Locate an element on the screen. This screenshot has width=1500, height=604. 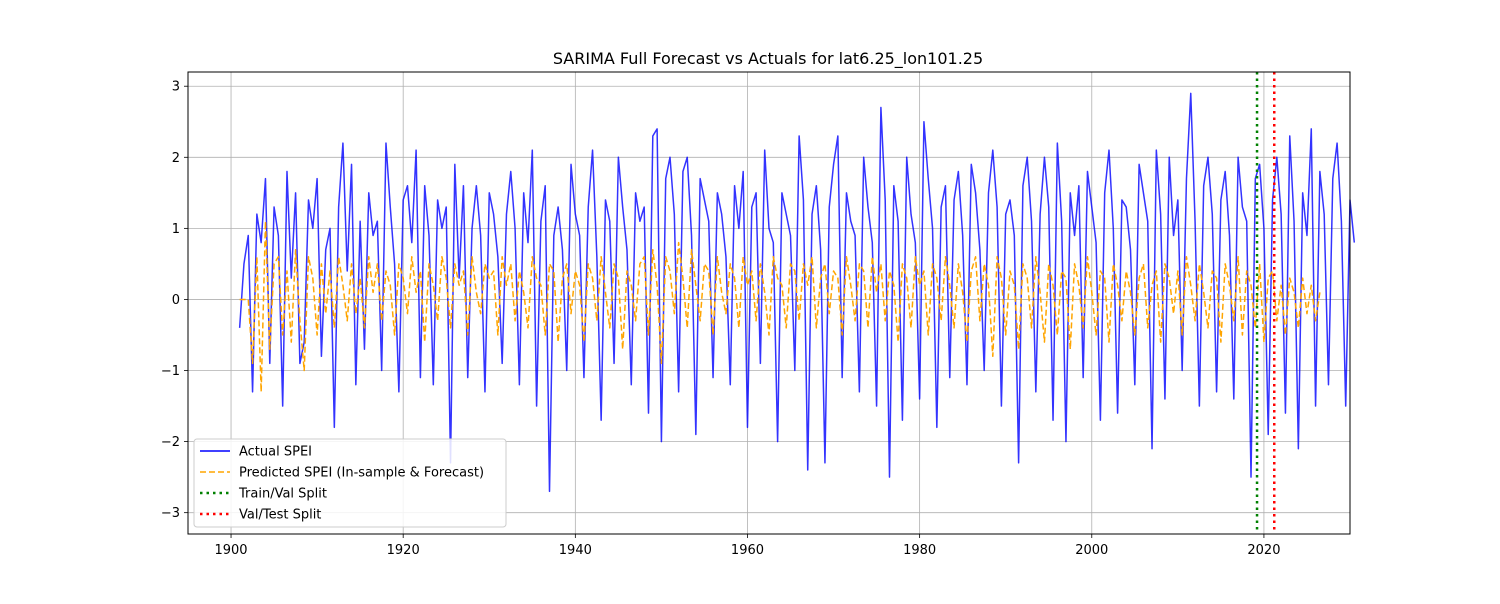
y-tick-label: 1 is located at coordinates (176, 229).